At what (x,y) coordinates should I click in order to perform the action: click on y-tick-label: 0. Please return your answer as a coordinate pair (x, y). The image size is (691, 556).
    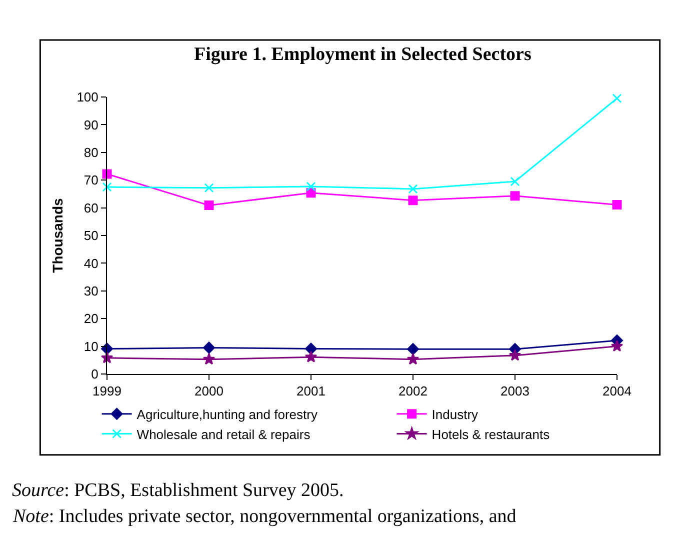
    Looking at the image, I should click on (94, 374).